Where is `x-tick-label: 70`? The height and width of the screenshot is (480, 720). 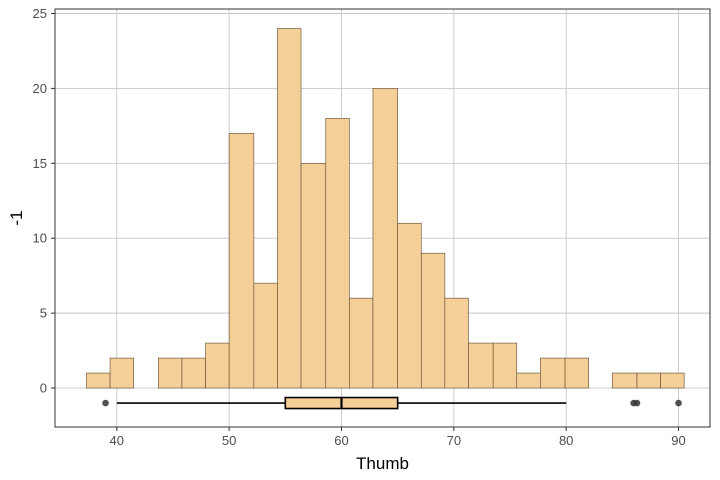
x-tick-label: 70 is located at coordinates (454, 440).